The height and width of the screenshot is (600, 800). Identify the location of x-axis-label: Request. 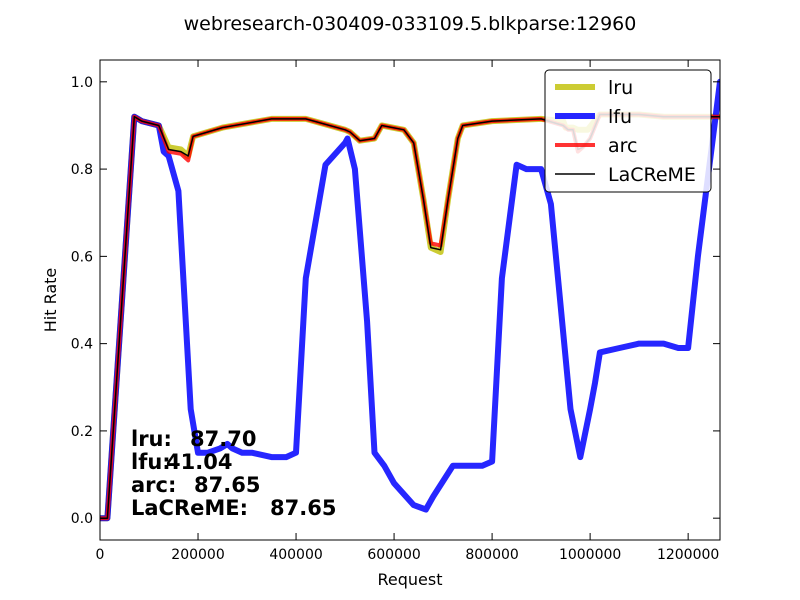
(410, 579).